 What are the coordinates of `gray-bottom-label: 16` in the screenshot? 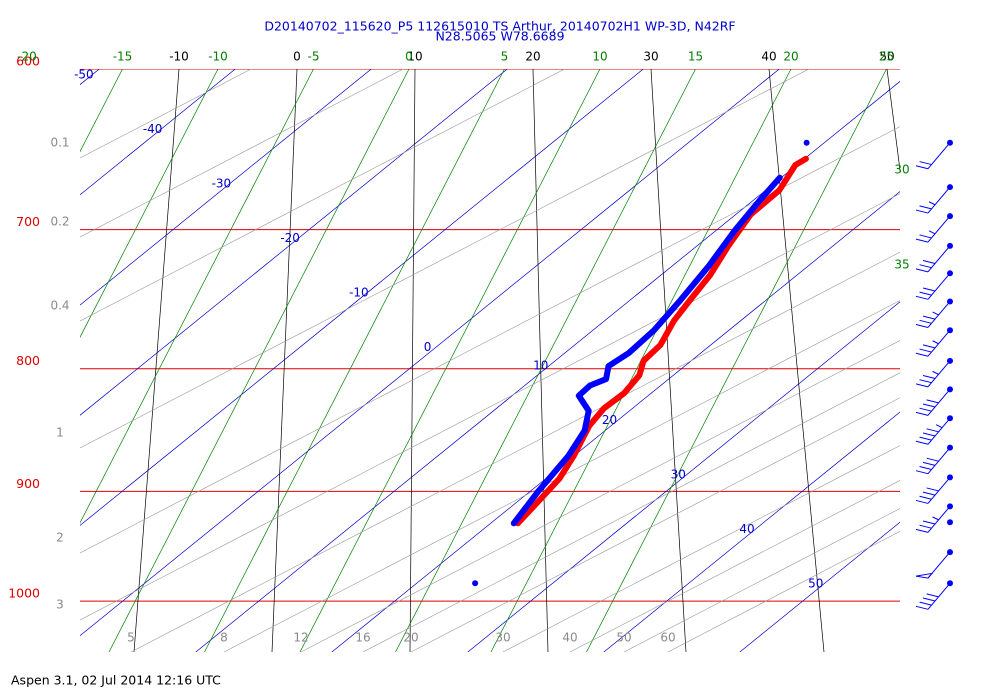 It's located at (362, 638).